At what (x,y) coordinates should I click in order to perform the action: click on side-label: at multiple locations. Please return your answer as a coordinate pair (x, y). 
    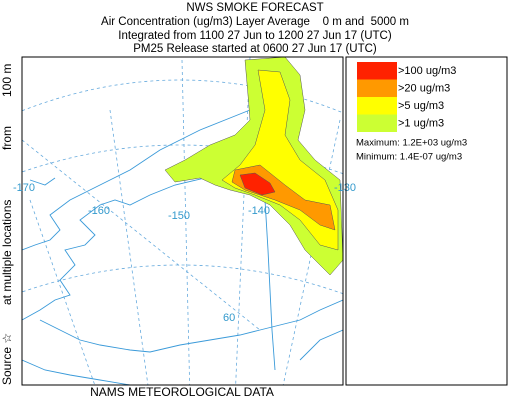
    Looking at the image, I should click on (7, 252).